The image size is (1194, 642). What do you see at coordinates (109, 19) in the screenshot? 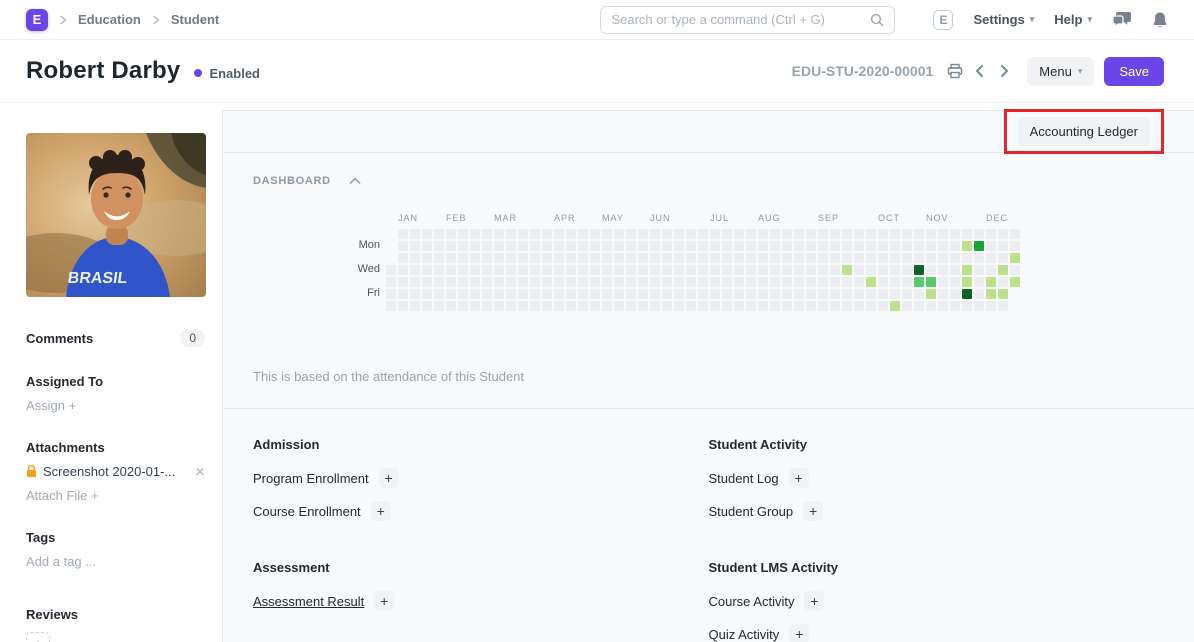
I see `breadcrumb-education: Education` at bounding box center [109, 19].